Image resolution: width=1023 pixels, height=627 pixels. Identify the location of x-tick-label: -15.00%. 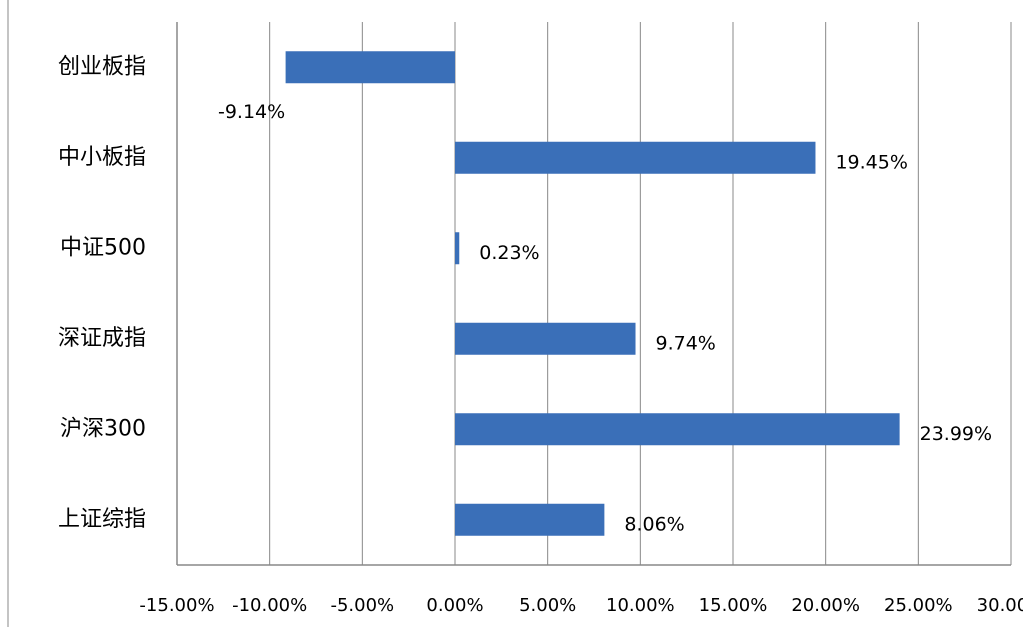
(176, 605).